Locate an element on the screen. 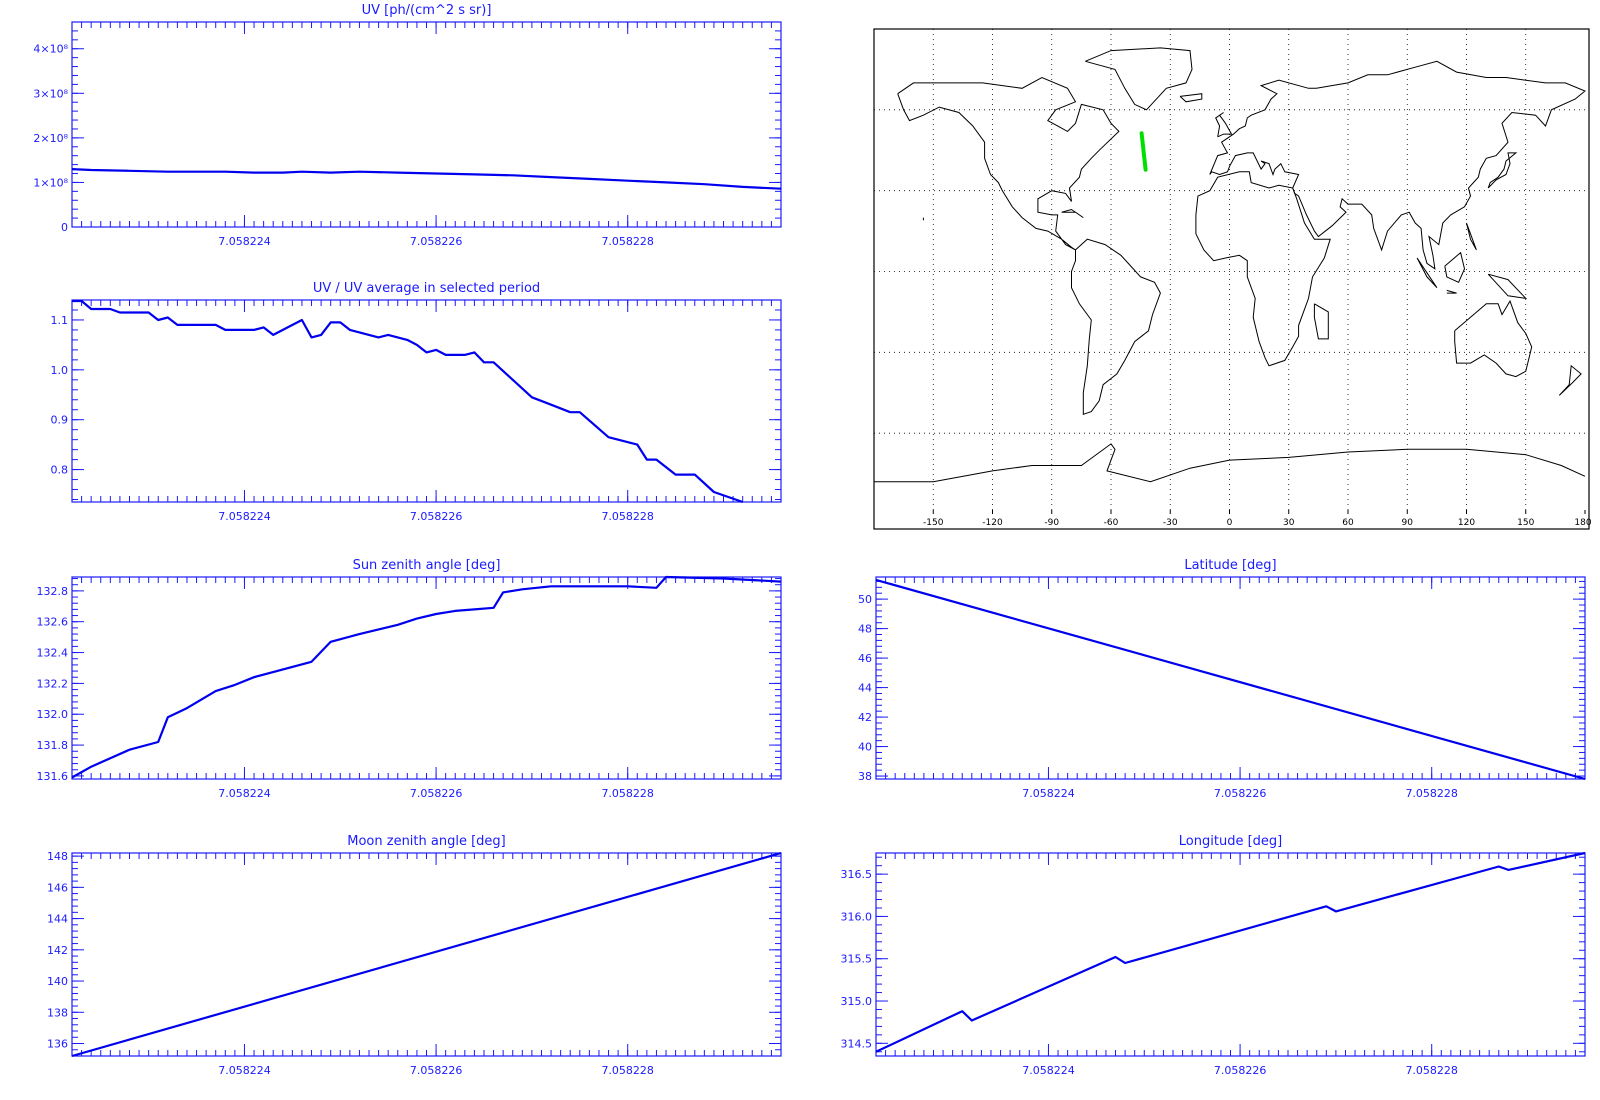 The width and height of the screenshot is (1600, 1100). y-tick-label: 140 is located at coordinates (57, 981).